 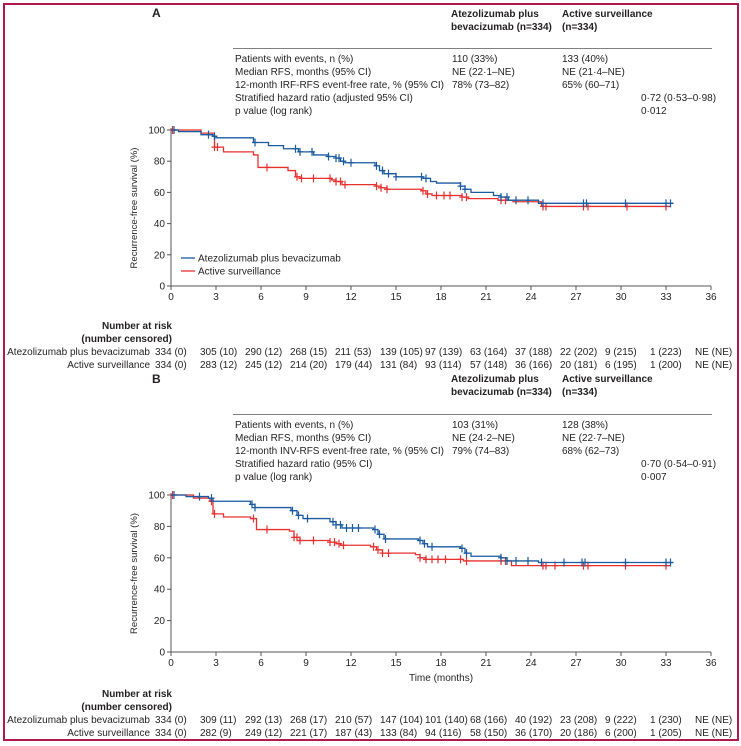 I want to click on x-tick-label: 36, so click(x=711, y=297).